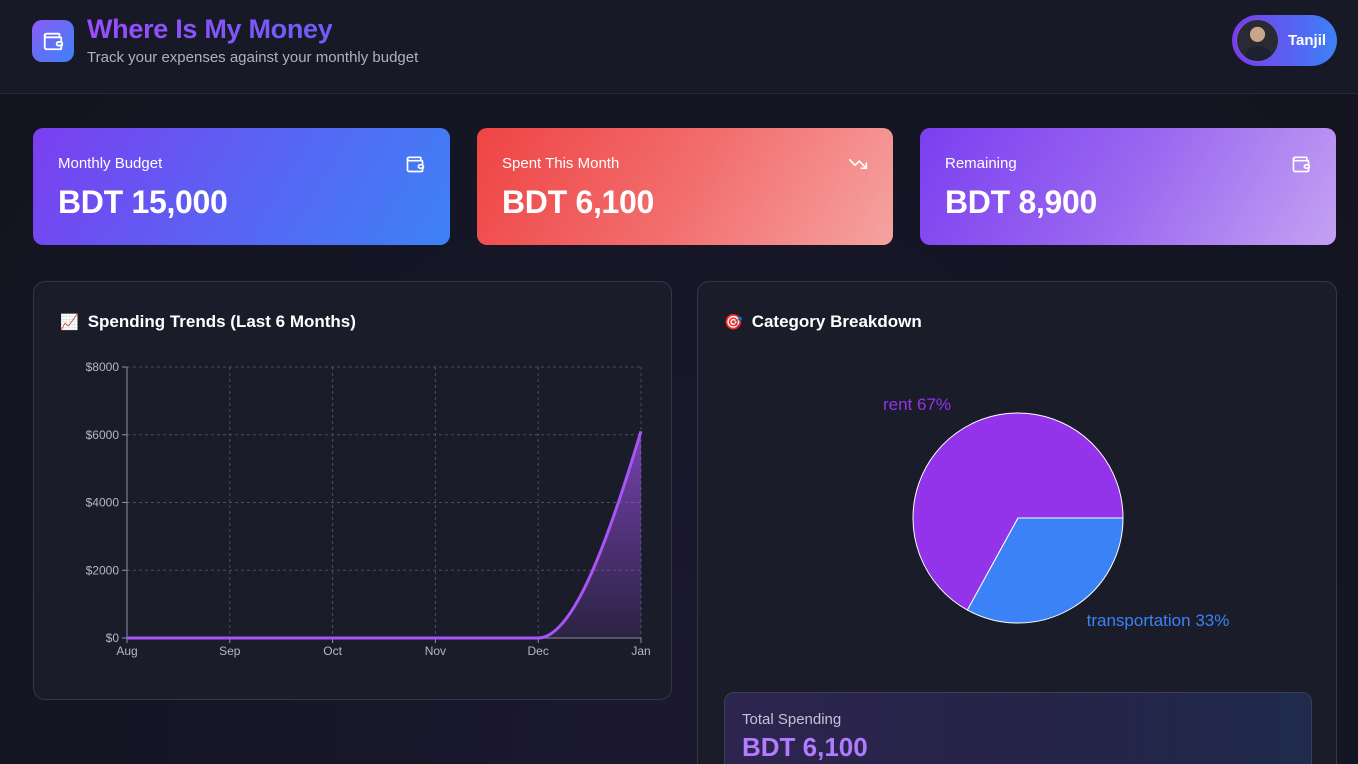 Image resolution: width=1358 pixels, height=764 pixels. Describe the element at coordinates (1021, 202) in the screenshot. I see `stat-value: BDT 8,900` at that location.